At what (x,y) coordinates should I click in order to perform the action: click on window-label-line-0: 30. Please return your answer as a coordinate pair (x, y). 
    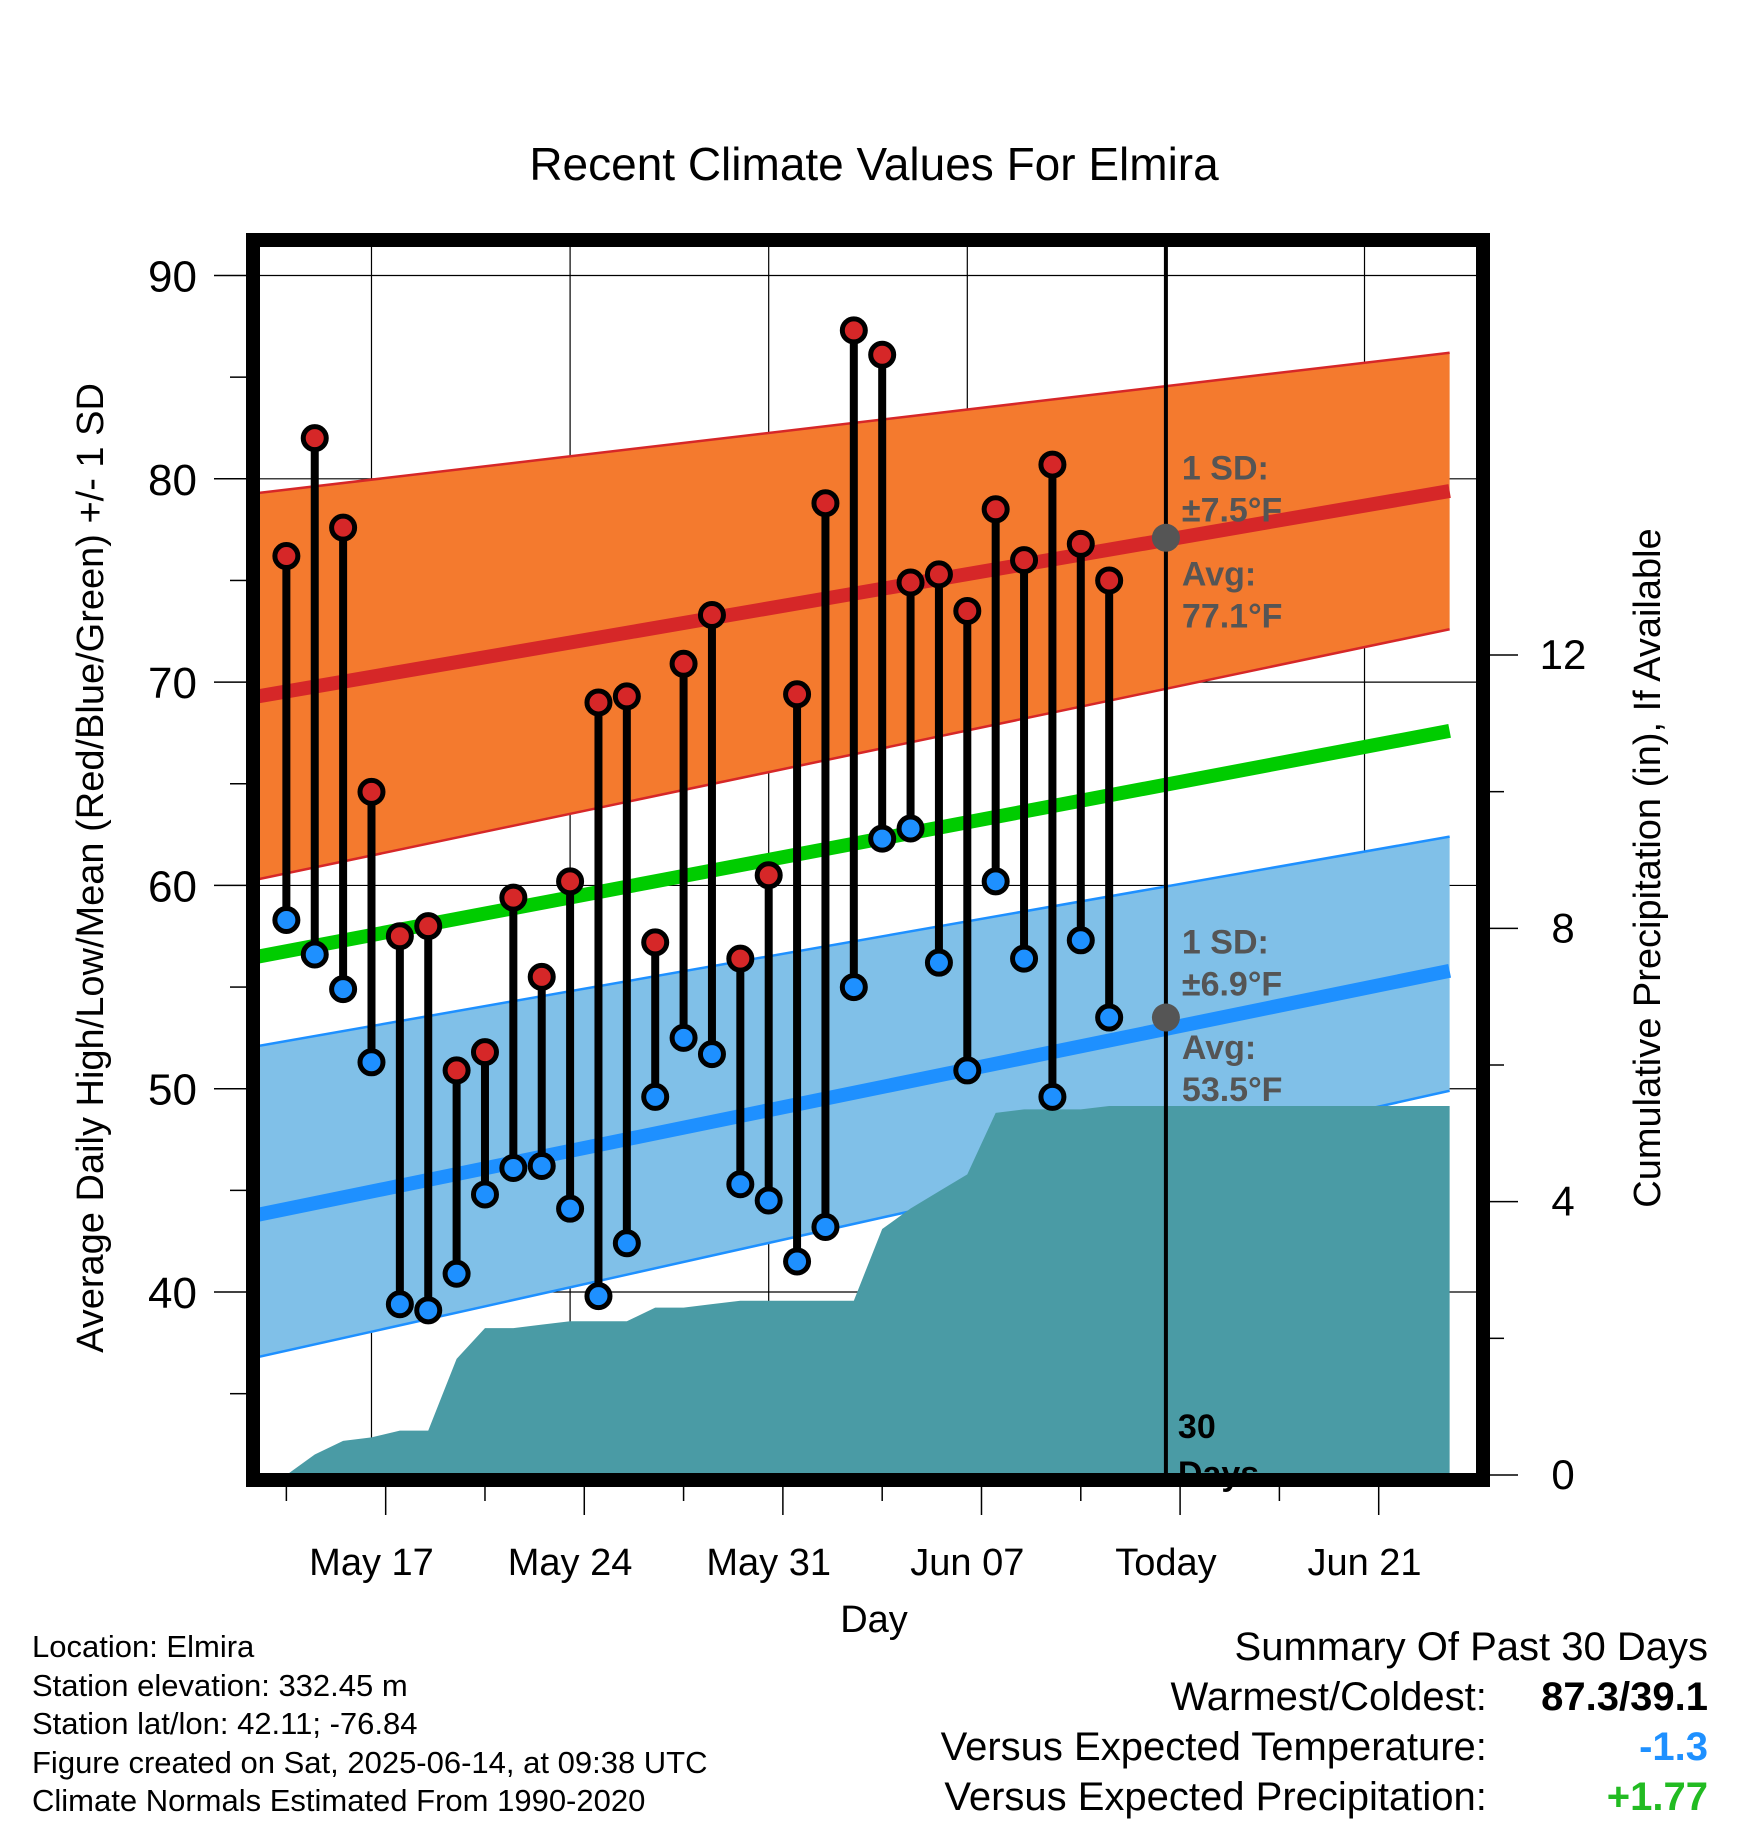
    Looking at the image, I should click on (1197, 1427).